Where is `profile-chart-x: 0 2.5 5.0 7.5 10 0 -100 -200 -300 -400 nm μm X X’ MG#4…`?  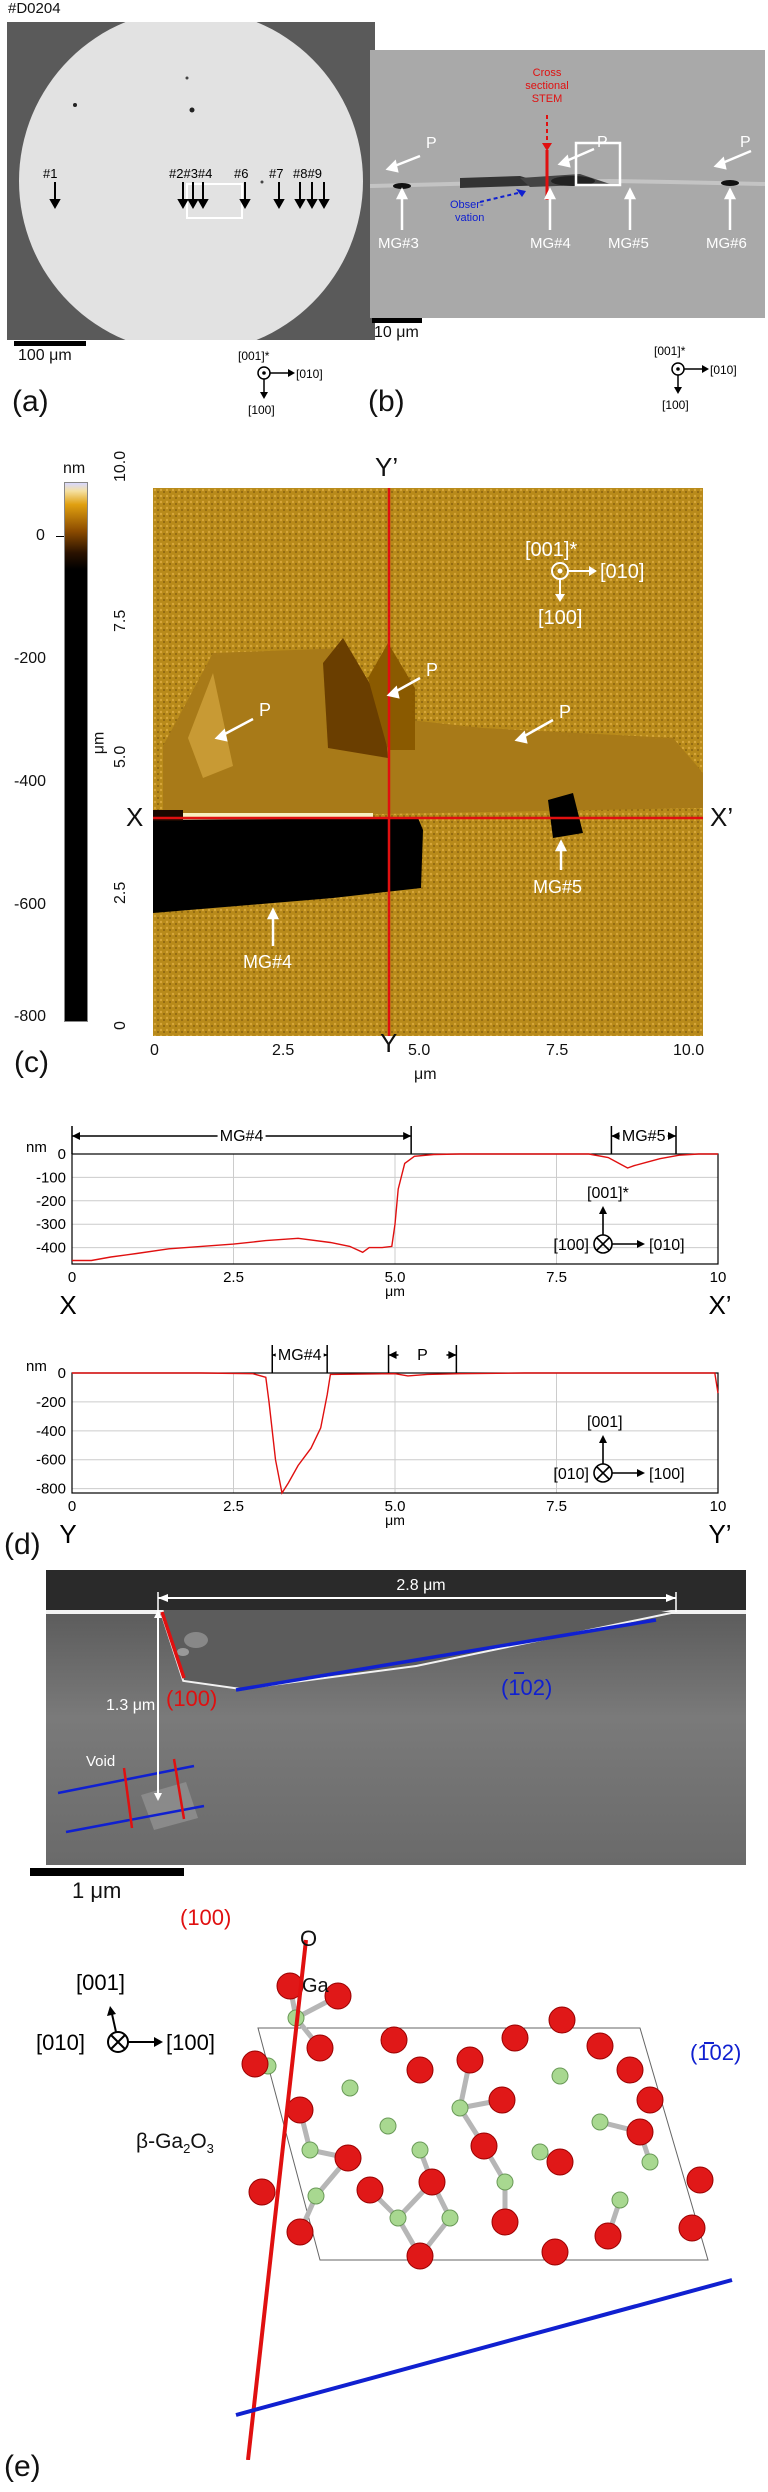 profile-chart-x: 0 2.5 5.0 7.5 10 0 -100 -200 -300 -400 nm μm X X’ MG#4… is located at coordinates (379, 1223).